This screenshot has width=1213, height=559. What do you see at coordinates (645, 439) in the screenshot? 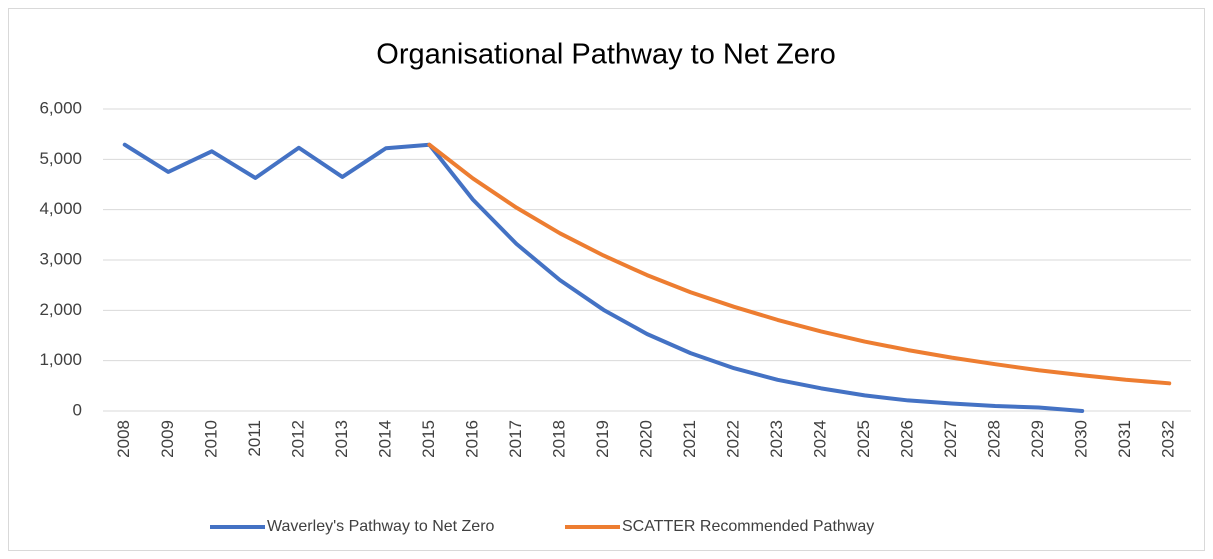
I see `x-tick-label: 2020` at bounding box center [645, 439].